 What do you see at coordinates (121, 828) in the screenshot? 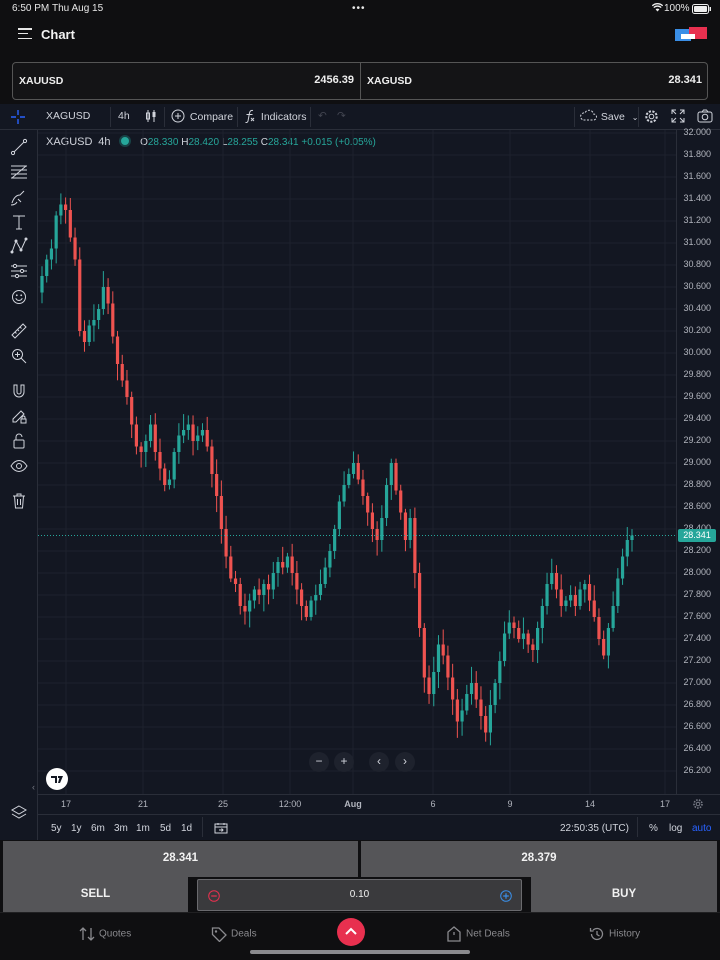
I see `range-3m: 3m` at bounding box center [121, 828].